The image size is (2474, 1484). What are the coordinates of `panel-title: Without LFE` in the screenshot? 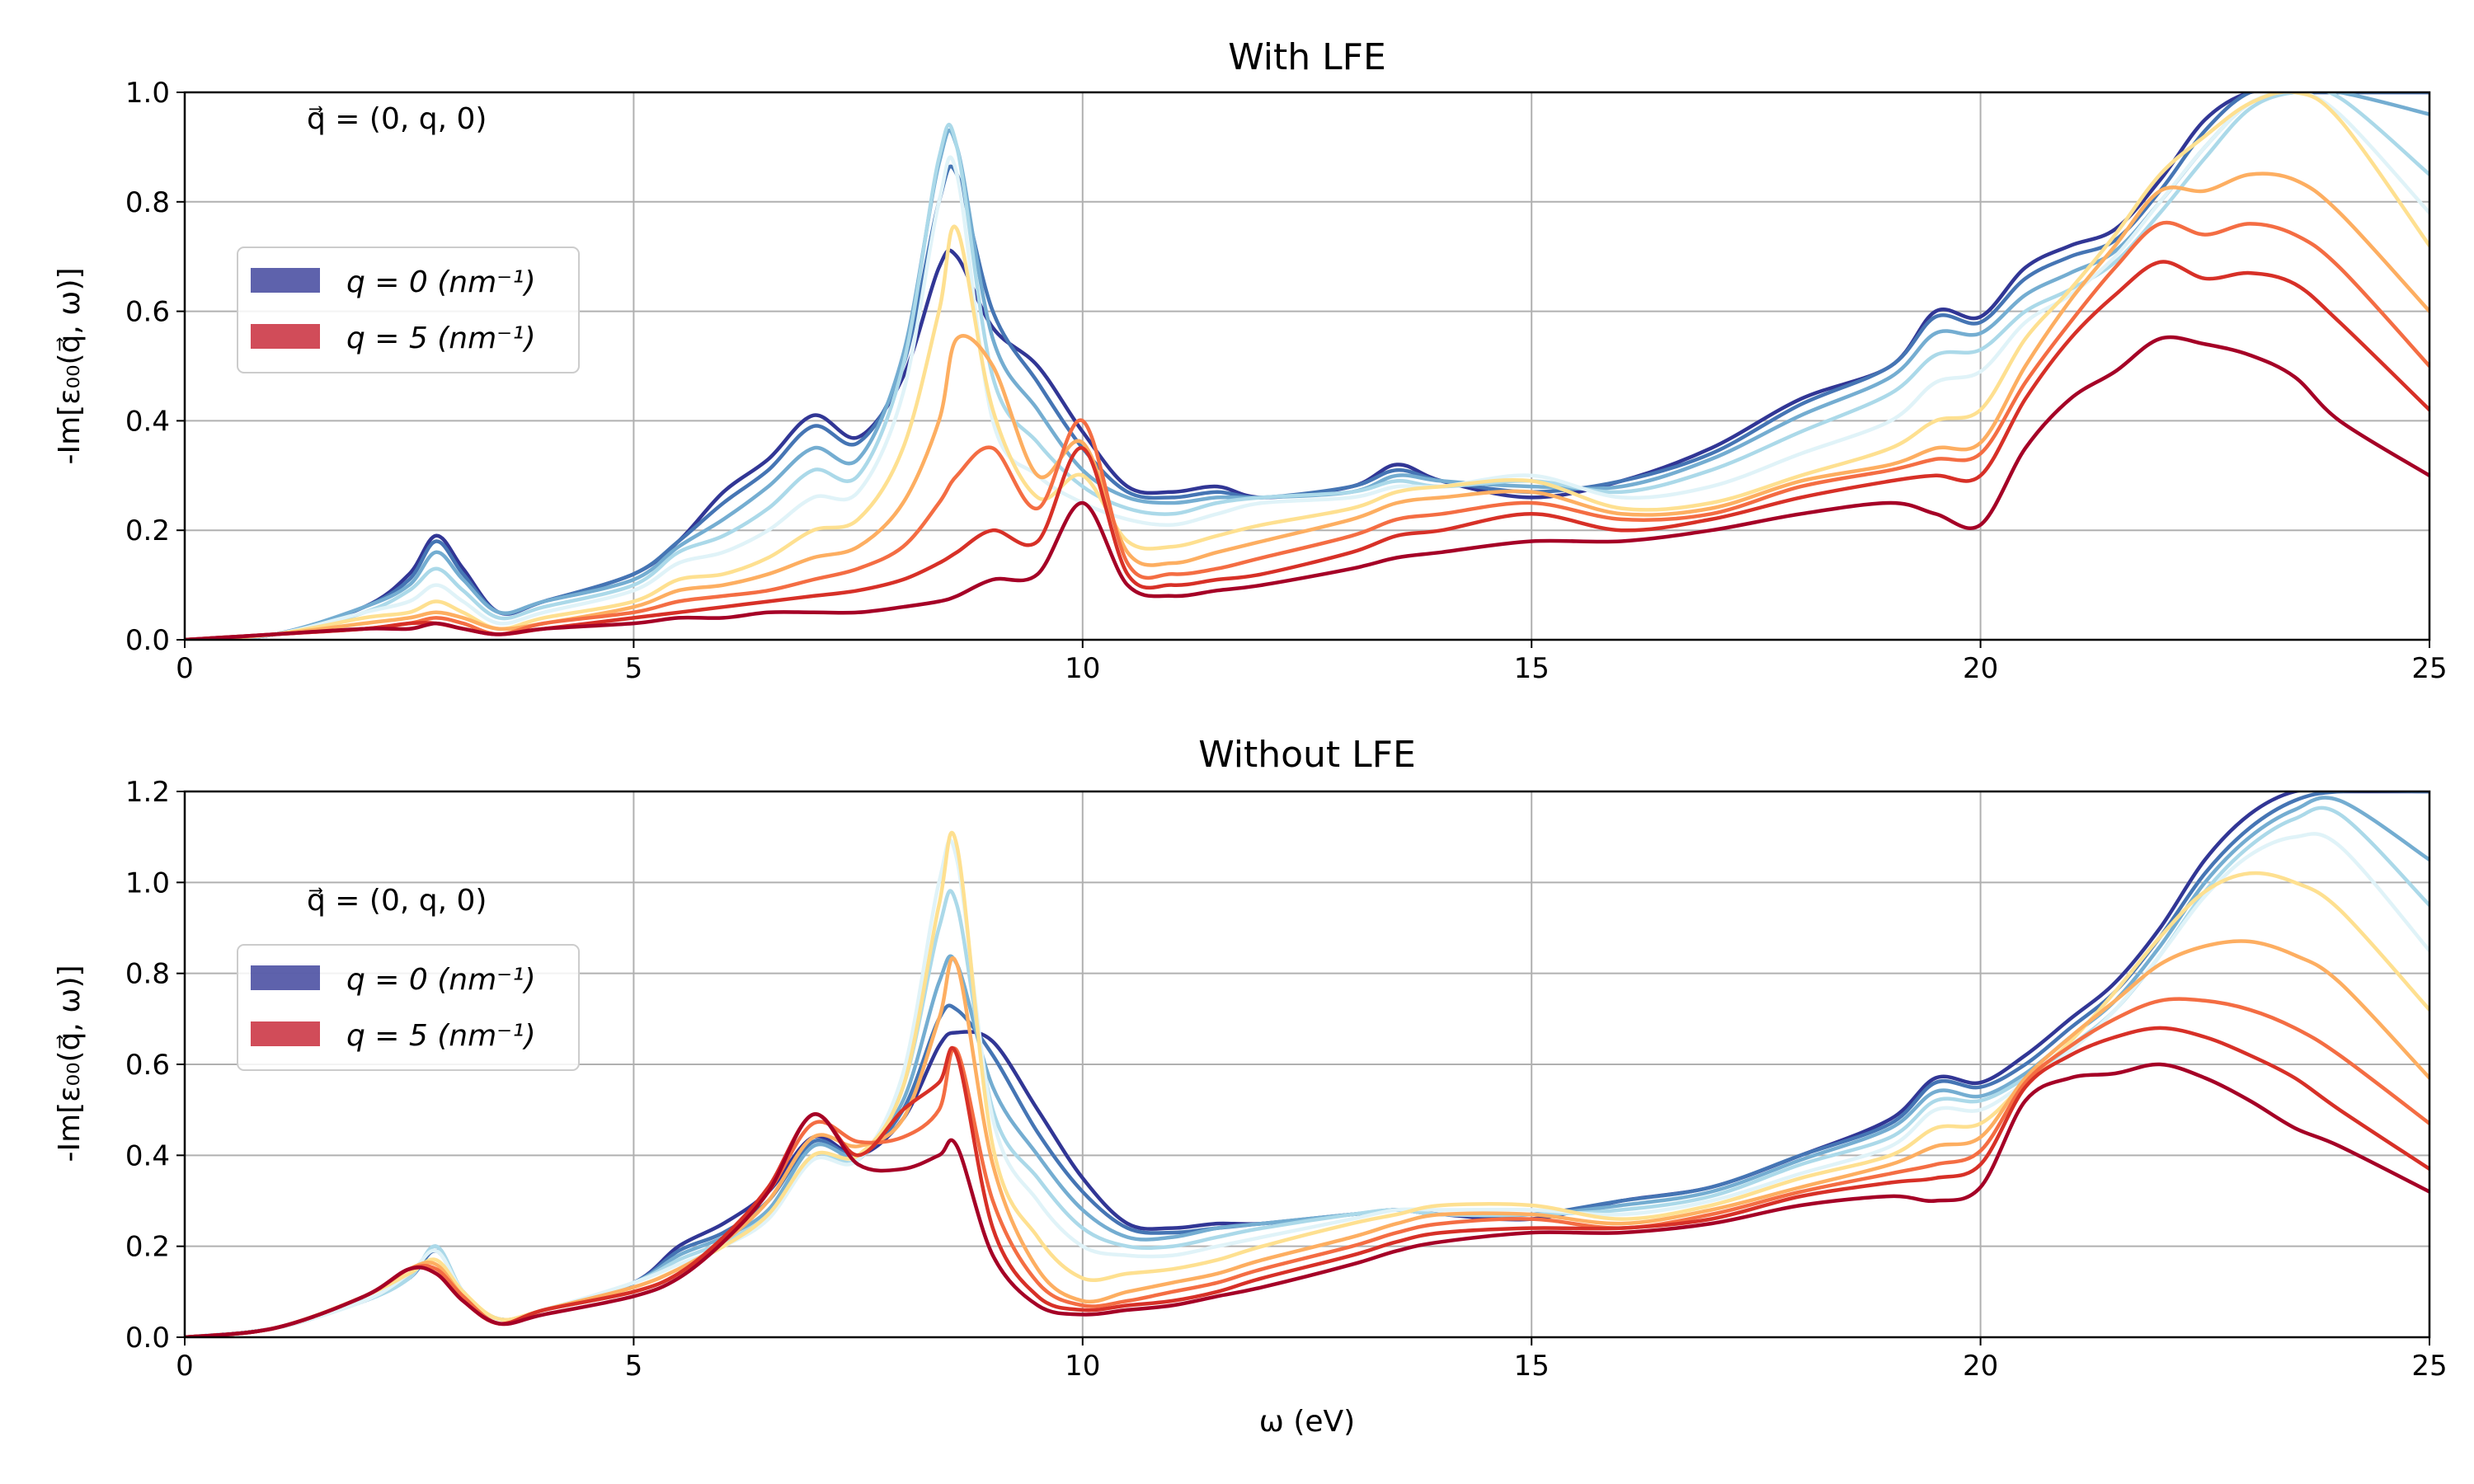 It's located at (1307, 755).